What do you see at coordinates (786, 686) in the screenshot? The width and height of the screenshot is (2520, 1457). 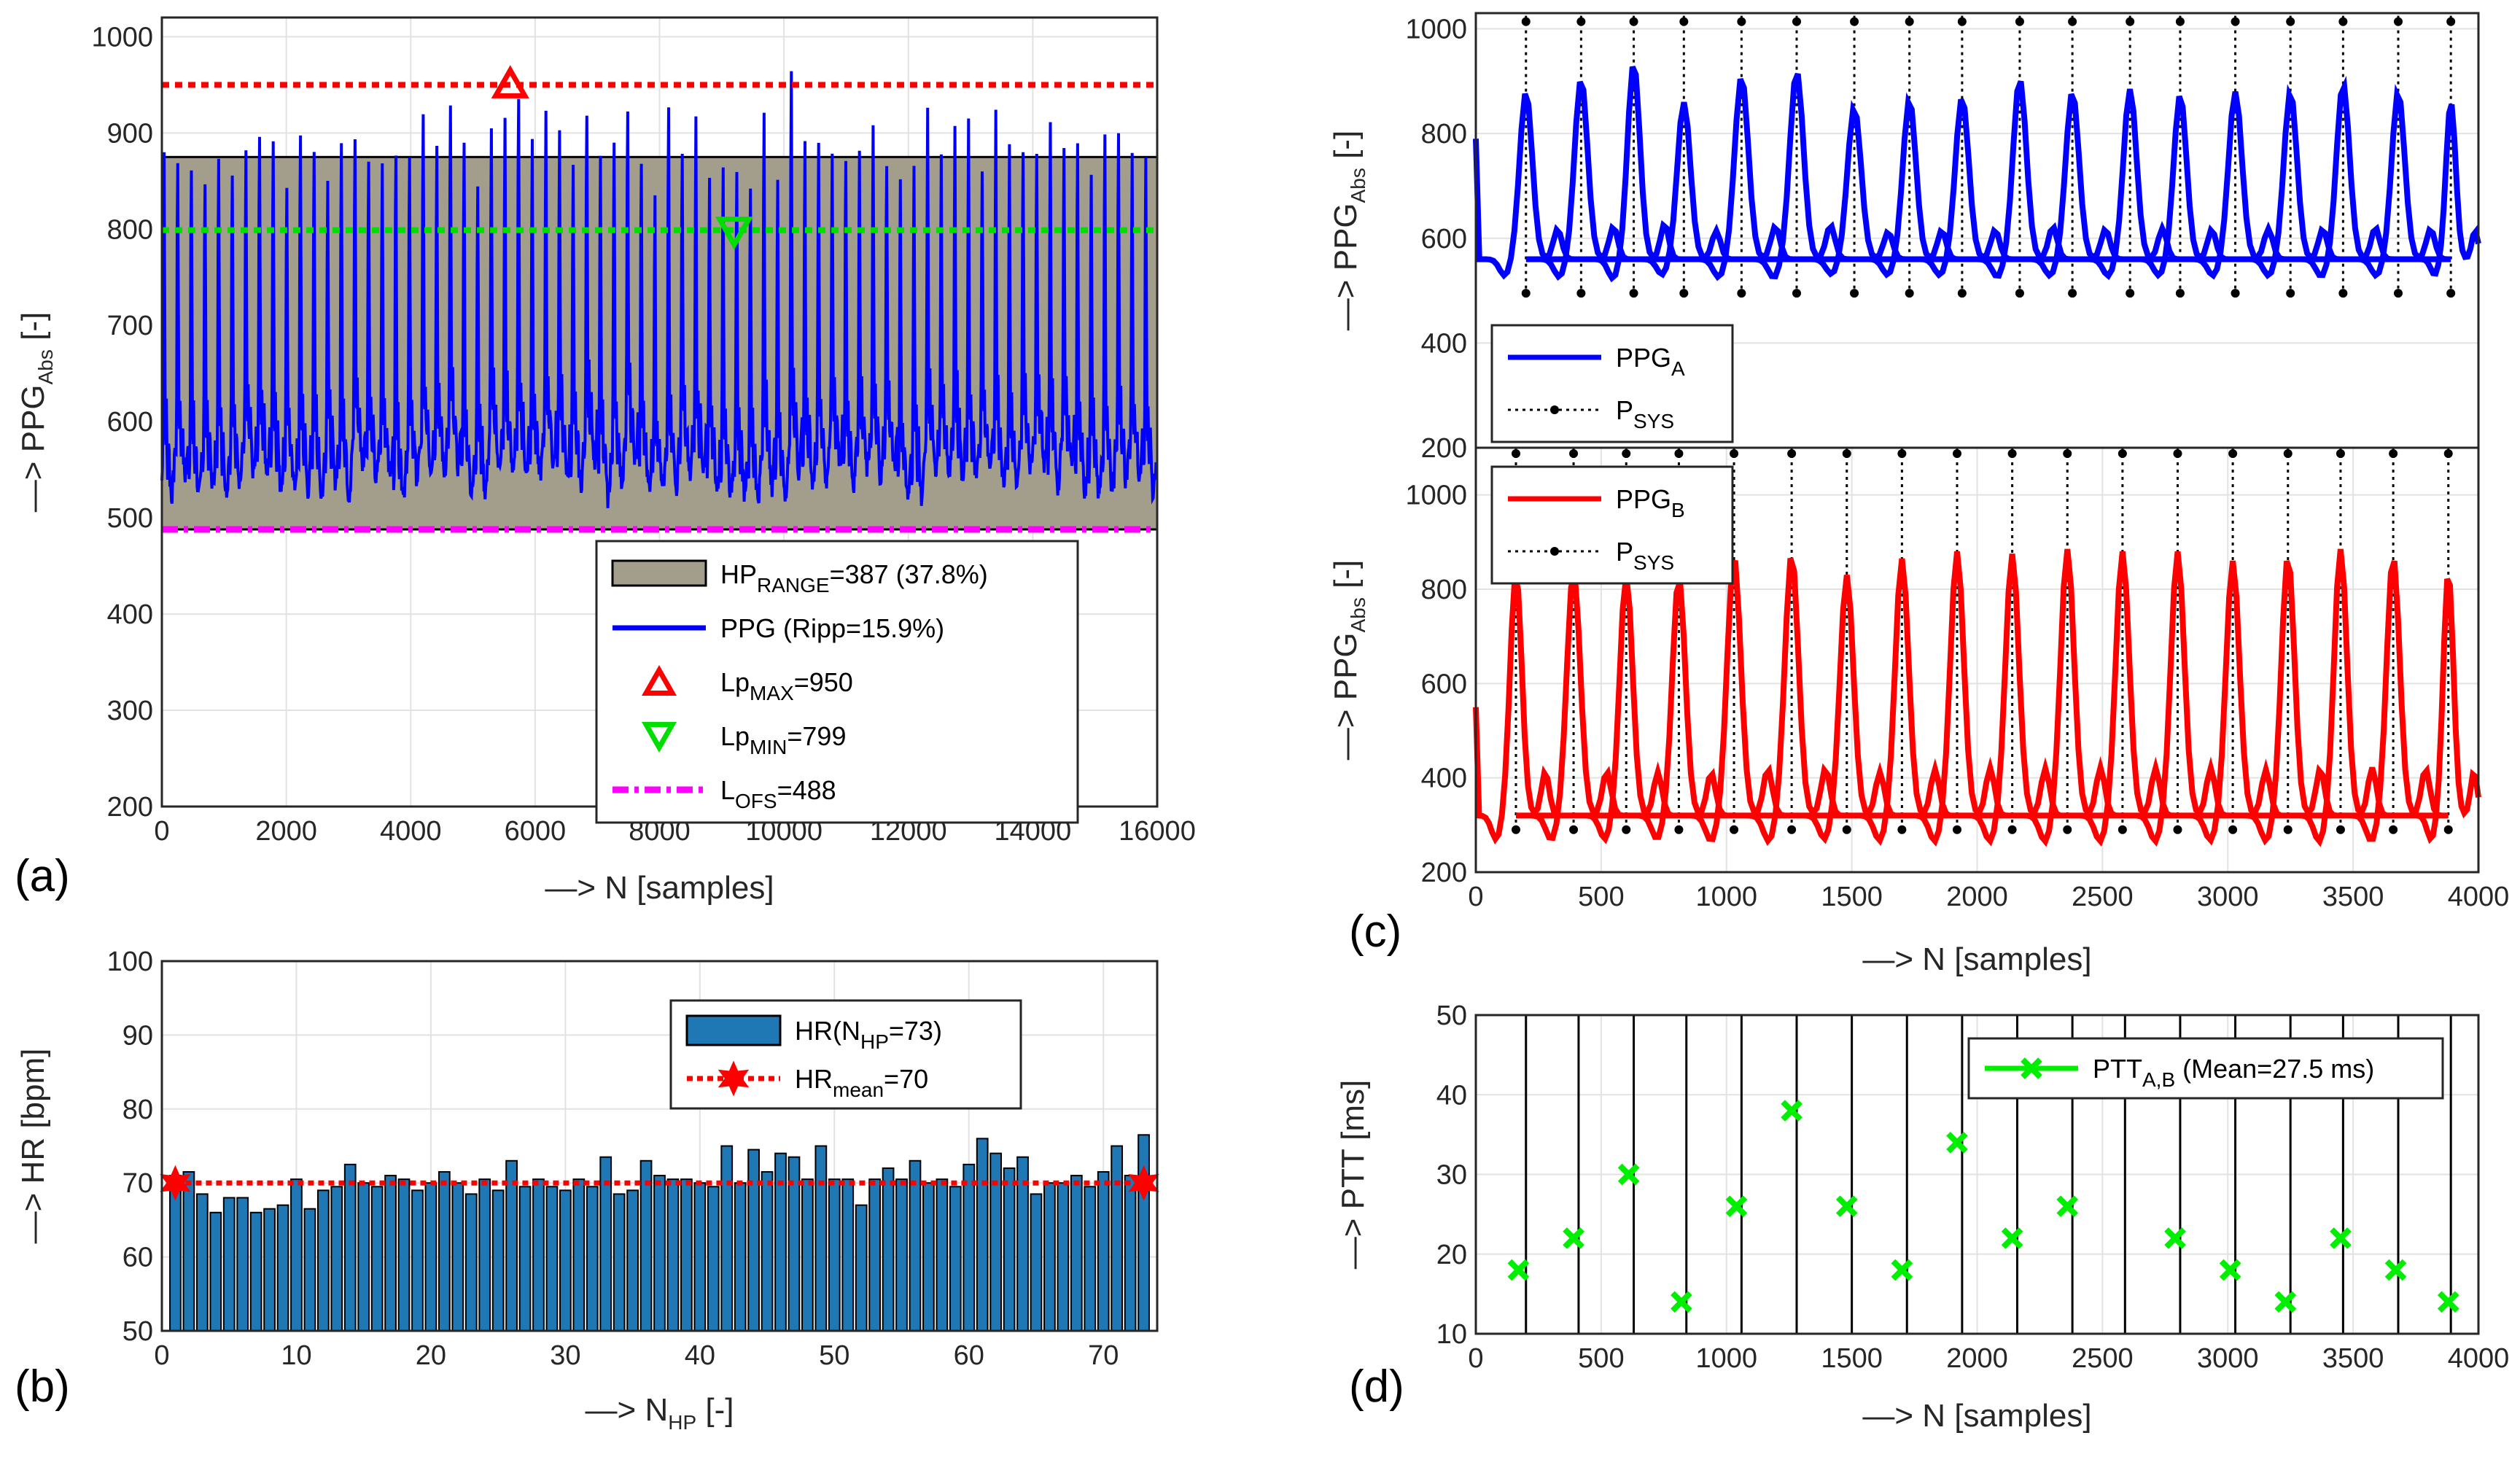 I see `legend-label: LpMAX=950` at bounding box center [786, 686].